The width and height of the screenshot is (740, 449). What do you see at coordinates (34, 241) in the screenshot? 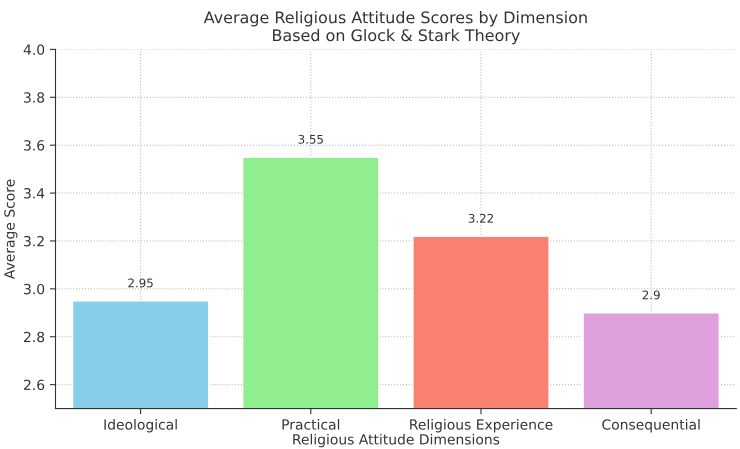
I see `y-tick-label: 3.2` at bounding box center [34, 241].